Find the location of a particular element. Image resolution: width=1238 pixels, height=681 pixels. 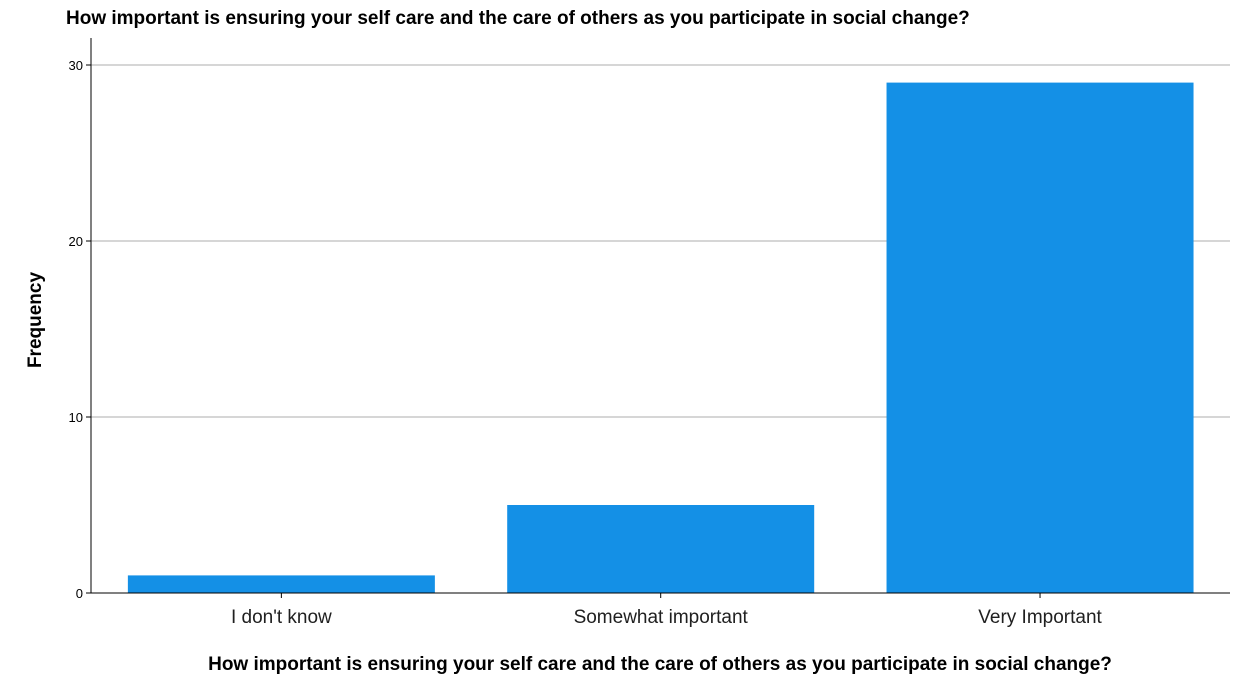

y-tick-label: 10 is located at coordinates (76, 417).